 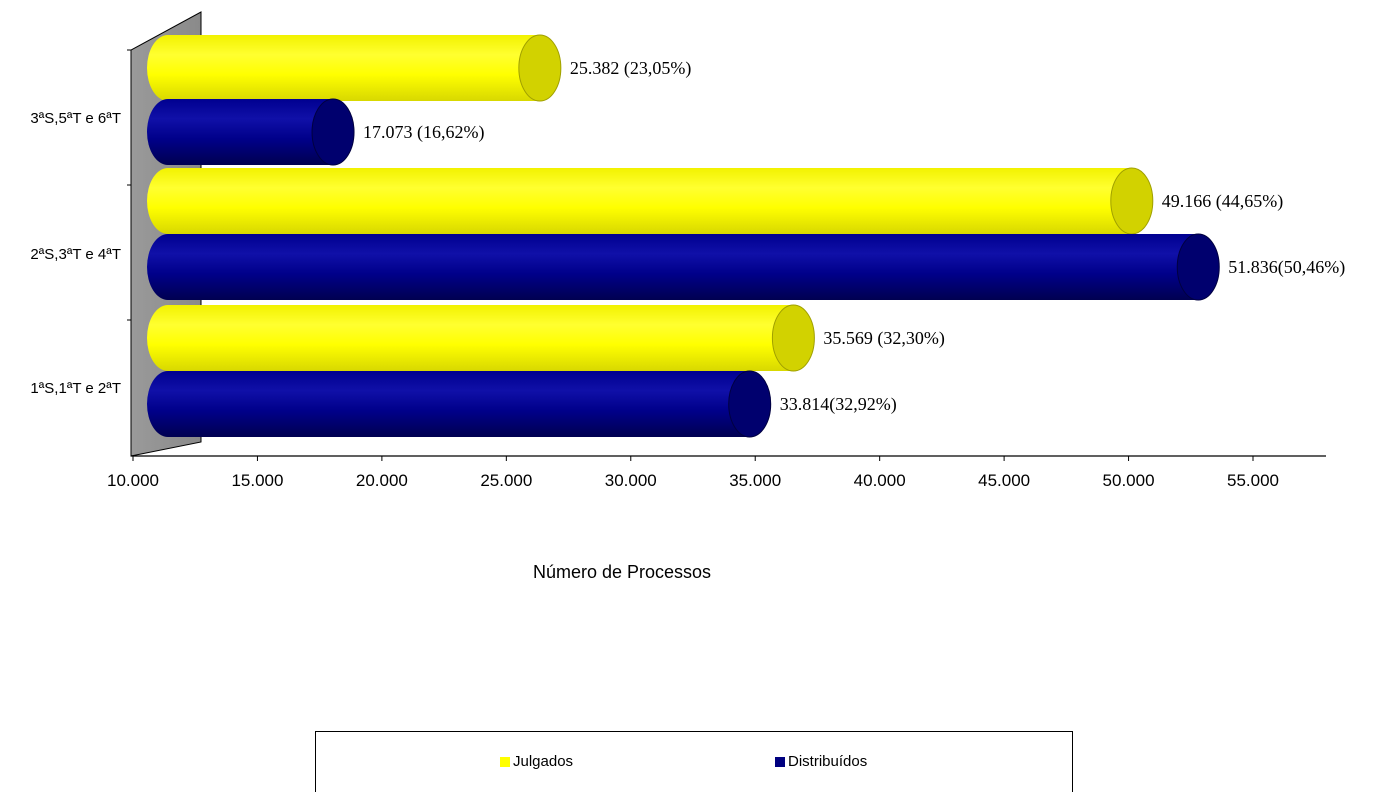 What do you see at coordinates (505, 761) in the screenshot?
I see `legend-swatch-julgados` at bounding box center [505, 761].